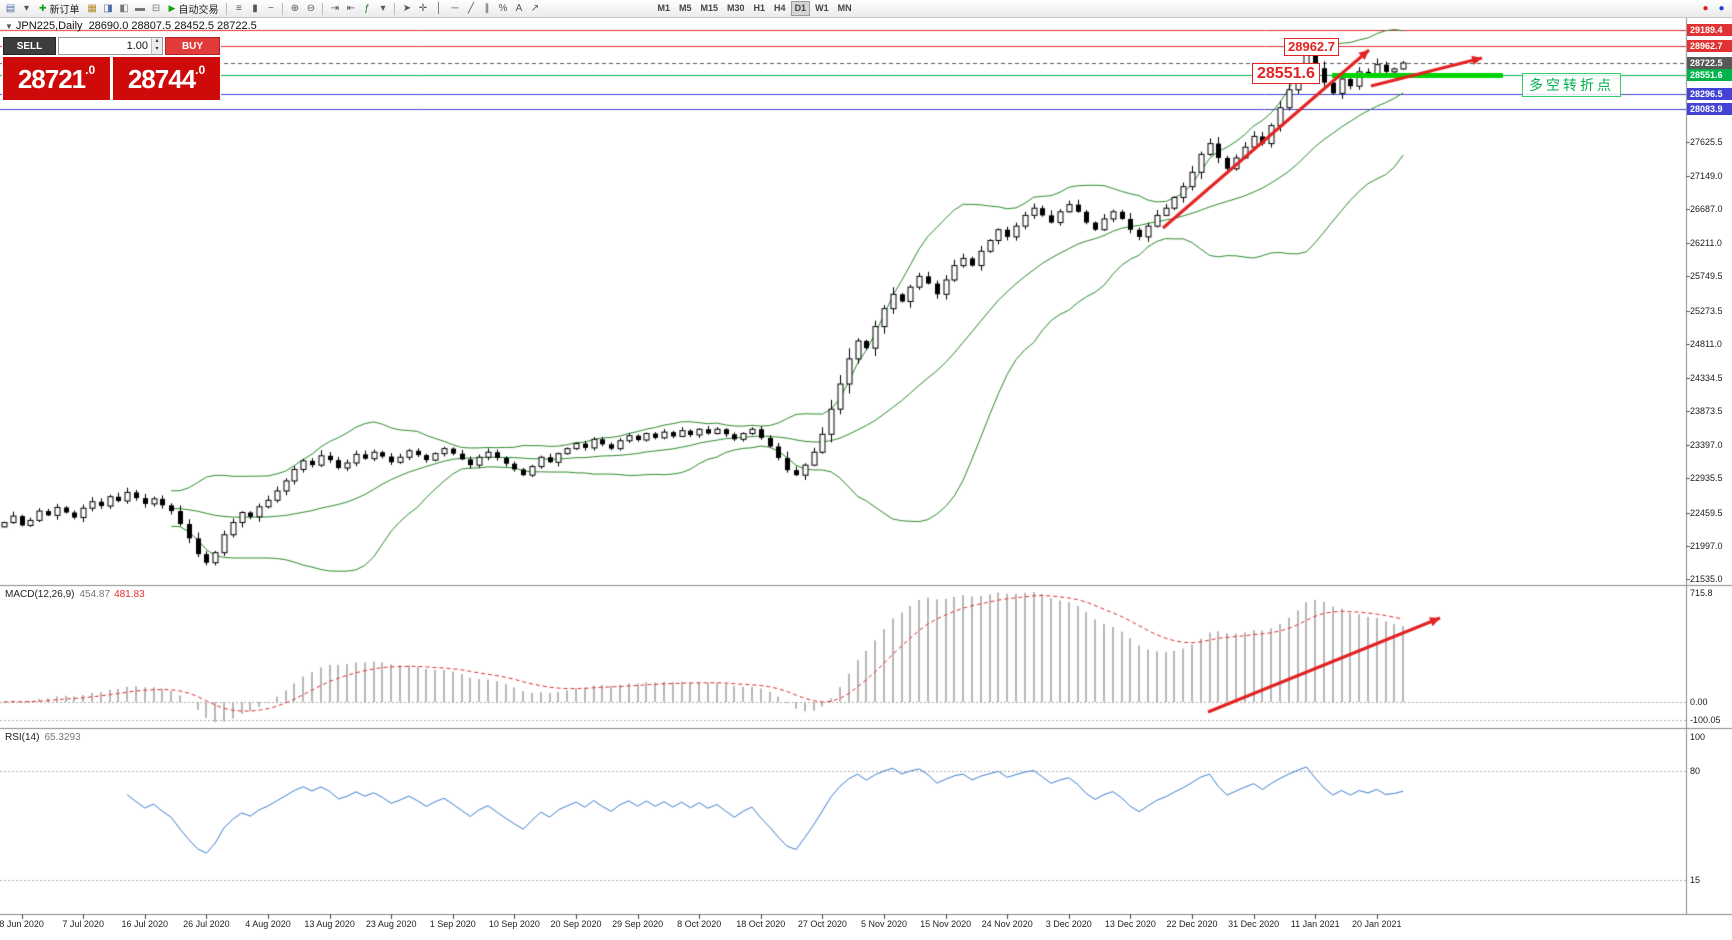 This screenshot has height=940, width=1732. I want to click on time-axis-label: 8 Oct 2020, so click(699, 924).